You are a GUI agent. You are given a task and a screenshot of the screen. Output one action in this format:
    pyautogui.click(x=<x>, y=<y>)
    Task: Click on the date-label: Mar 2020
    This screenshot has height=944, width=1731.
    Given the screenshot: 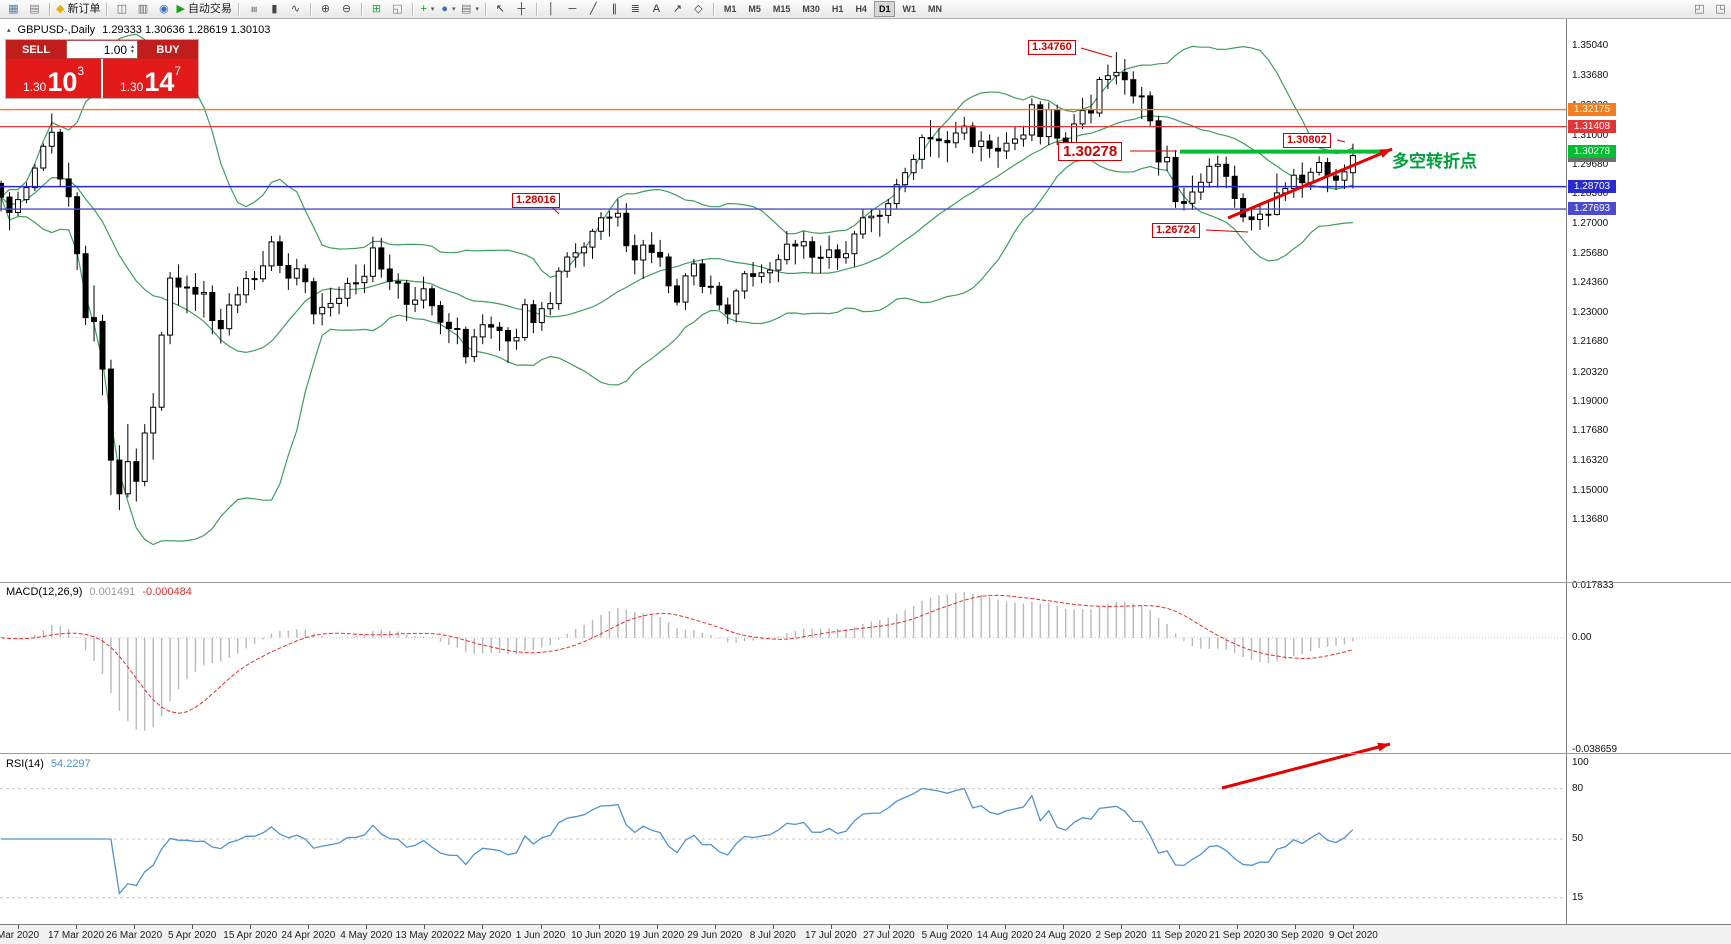 What is the action you would take?
    pyautogui.click(x=20, y=935)
    